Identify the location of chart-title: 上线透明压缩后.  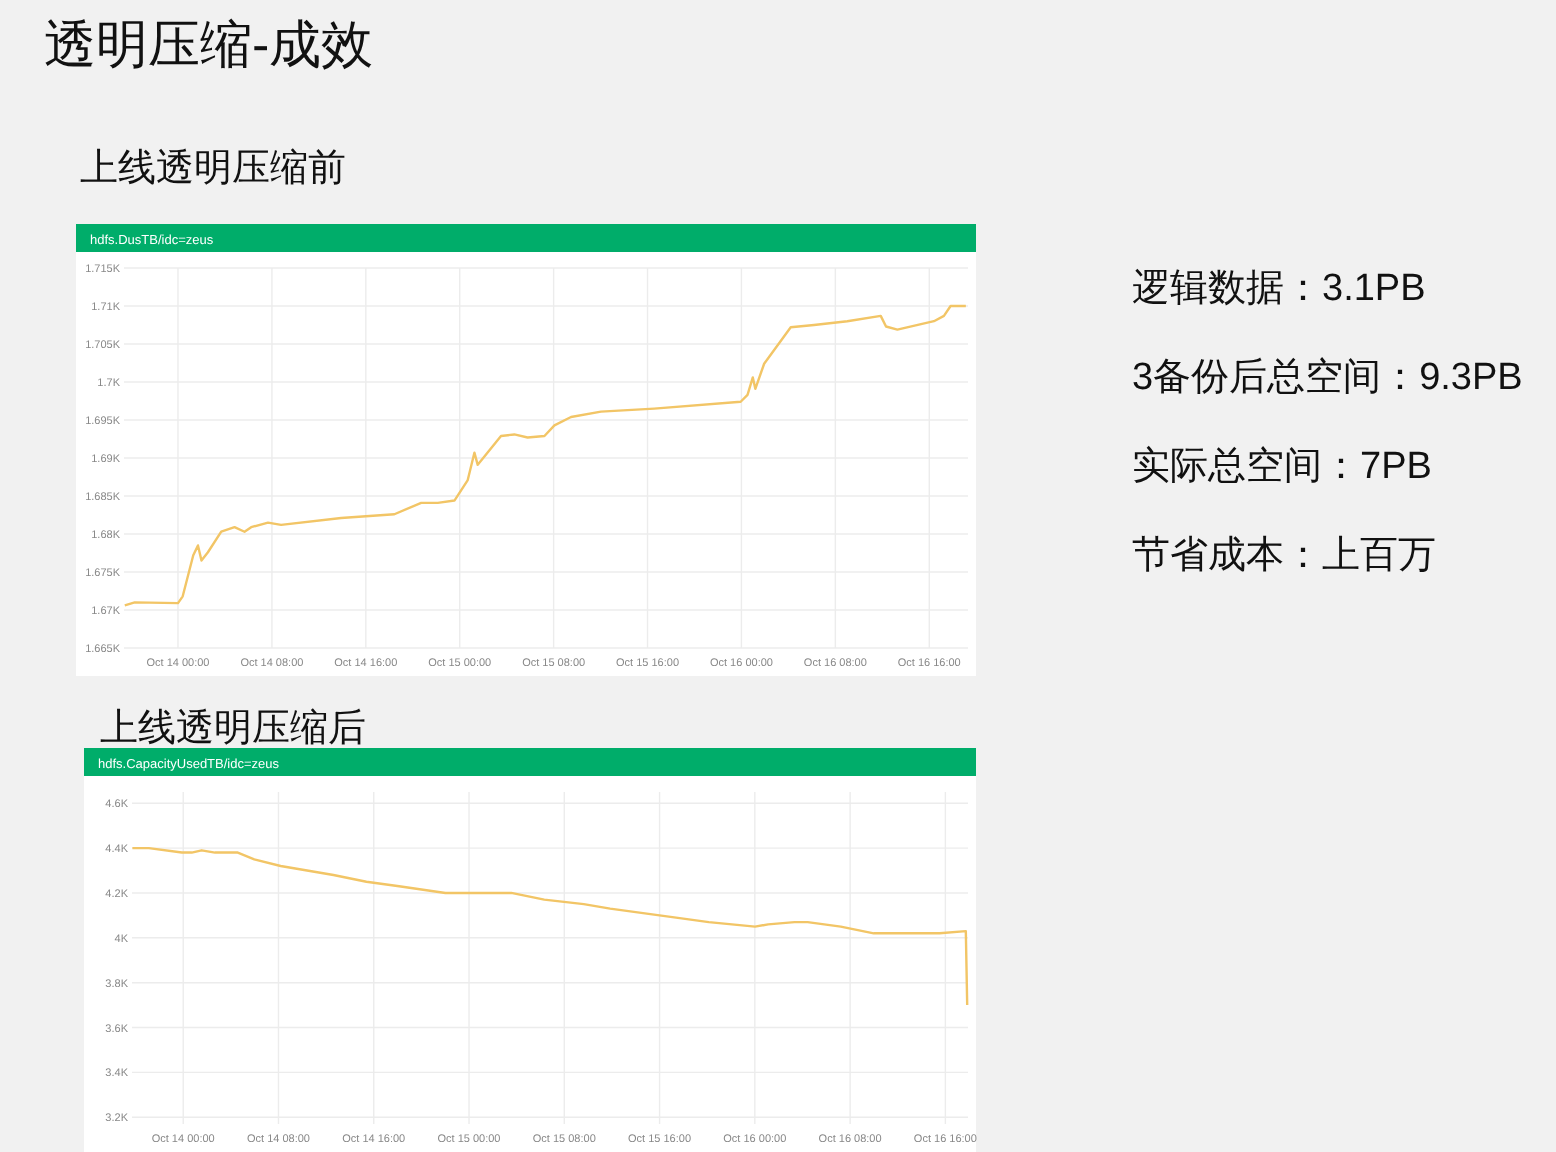
(233, 729).